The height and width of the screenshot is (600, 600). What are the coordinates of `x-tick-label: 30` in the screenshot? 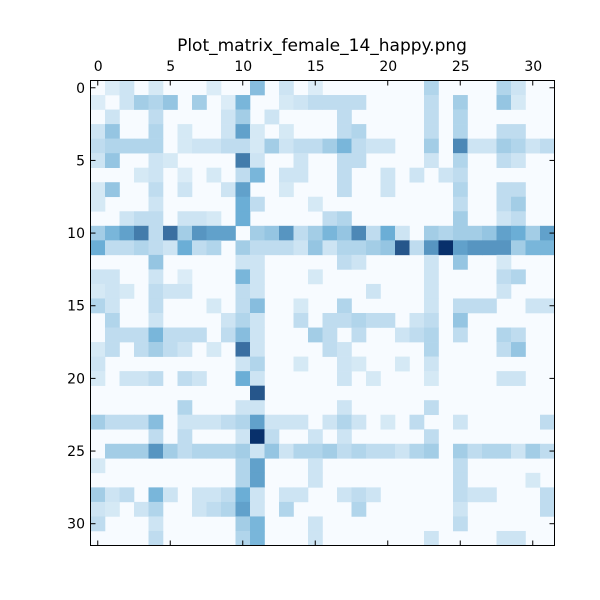 It's located at (533, 67).